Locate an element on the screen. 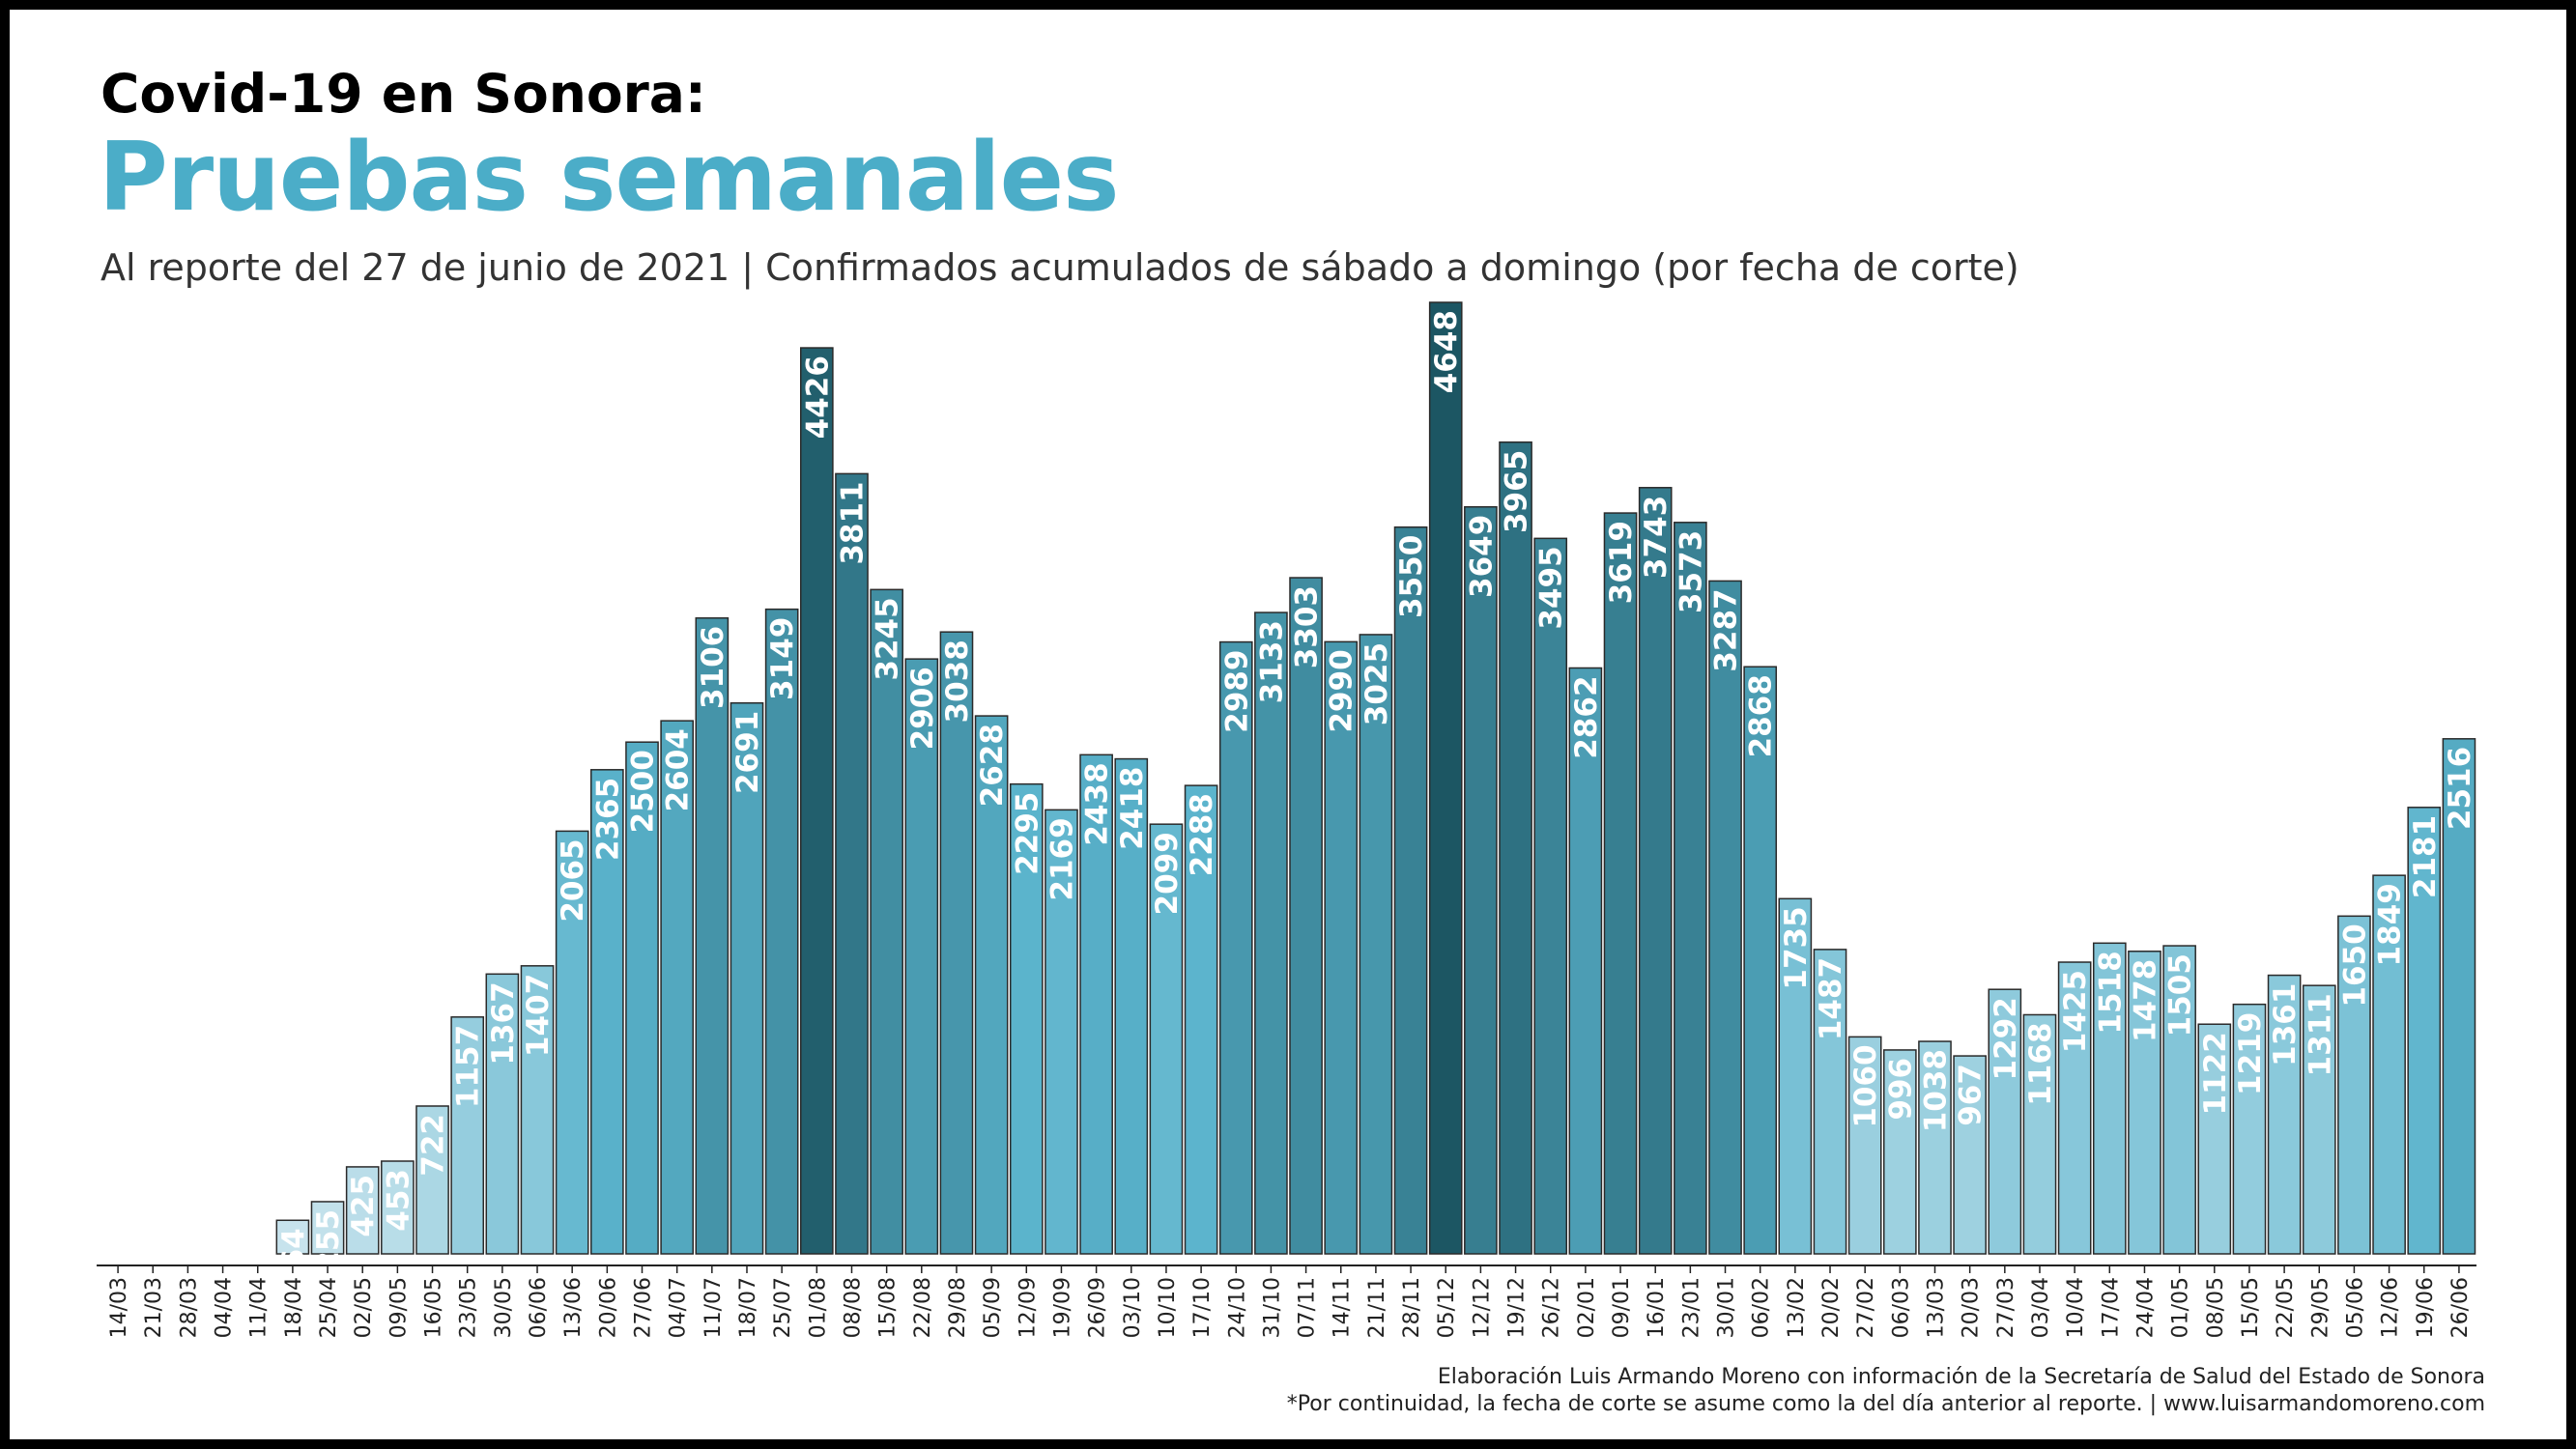 This screenshot has height=1449, width=2576. bar-value-label: 996 is located at coordinates (1901, 1089).